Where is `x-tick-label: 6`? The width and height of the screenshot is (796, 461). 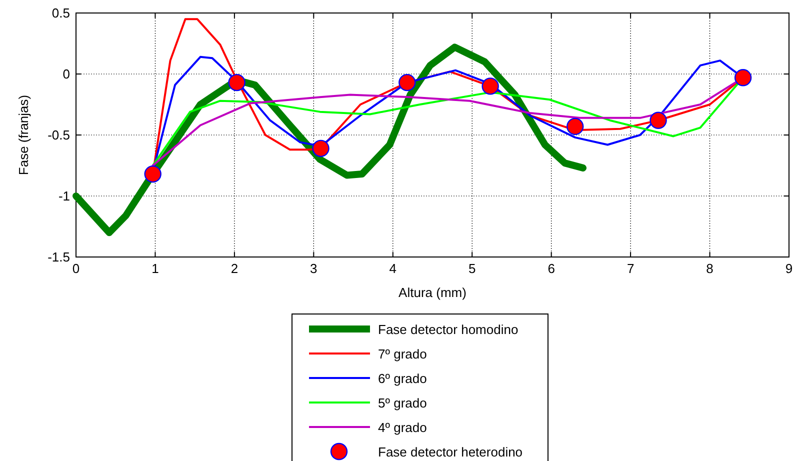 x-tick-label: 6 is located at coordinates (551, 268).